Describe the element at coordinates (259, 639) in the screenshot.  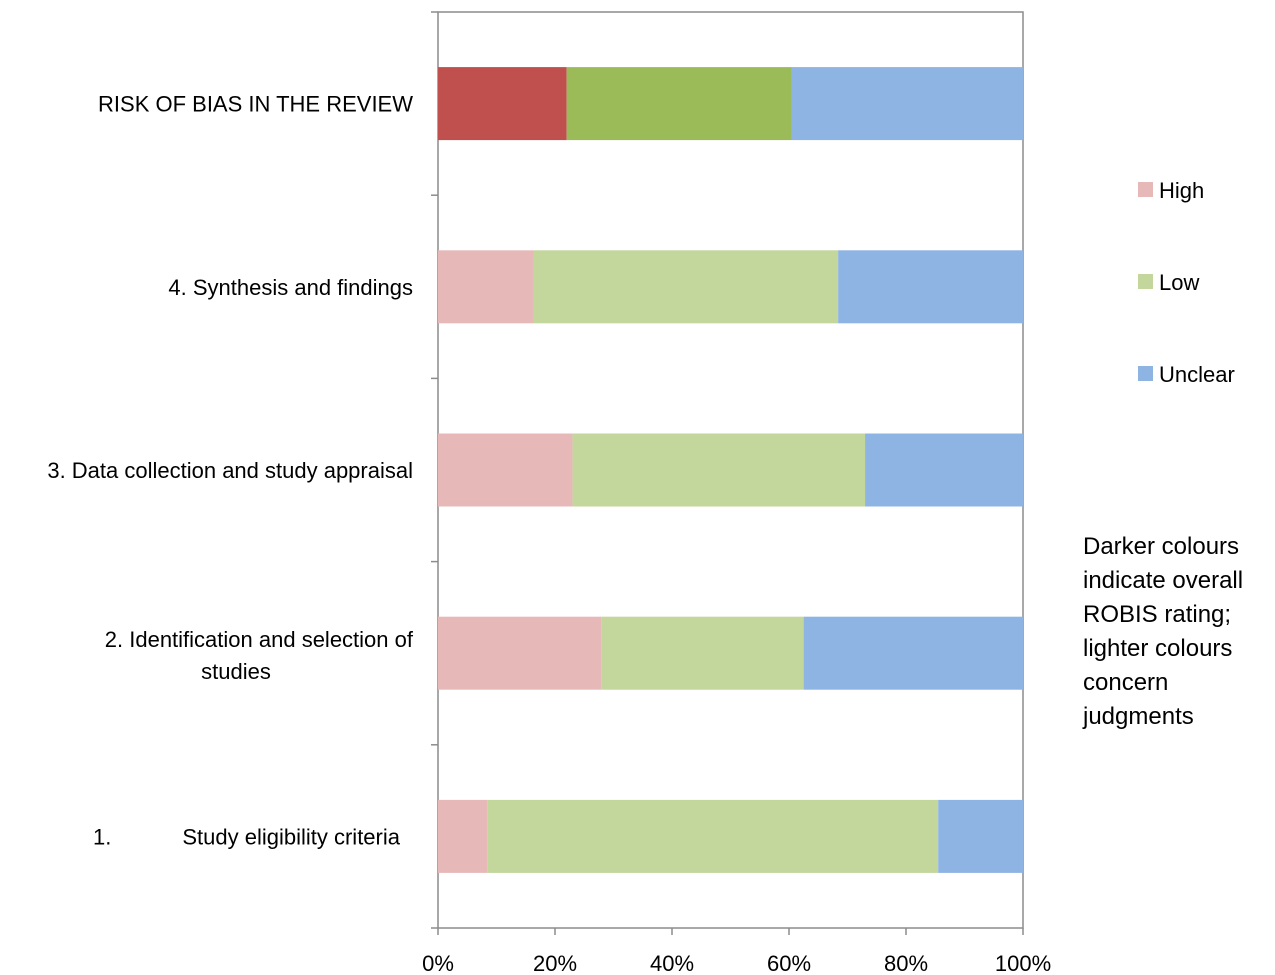
I see `category-label: 2. Identification and selection of` at that location.